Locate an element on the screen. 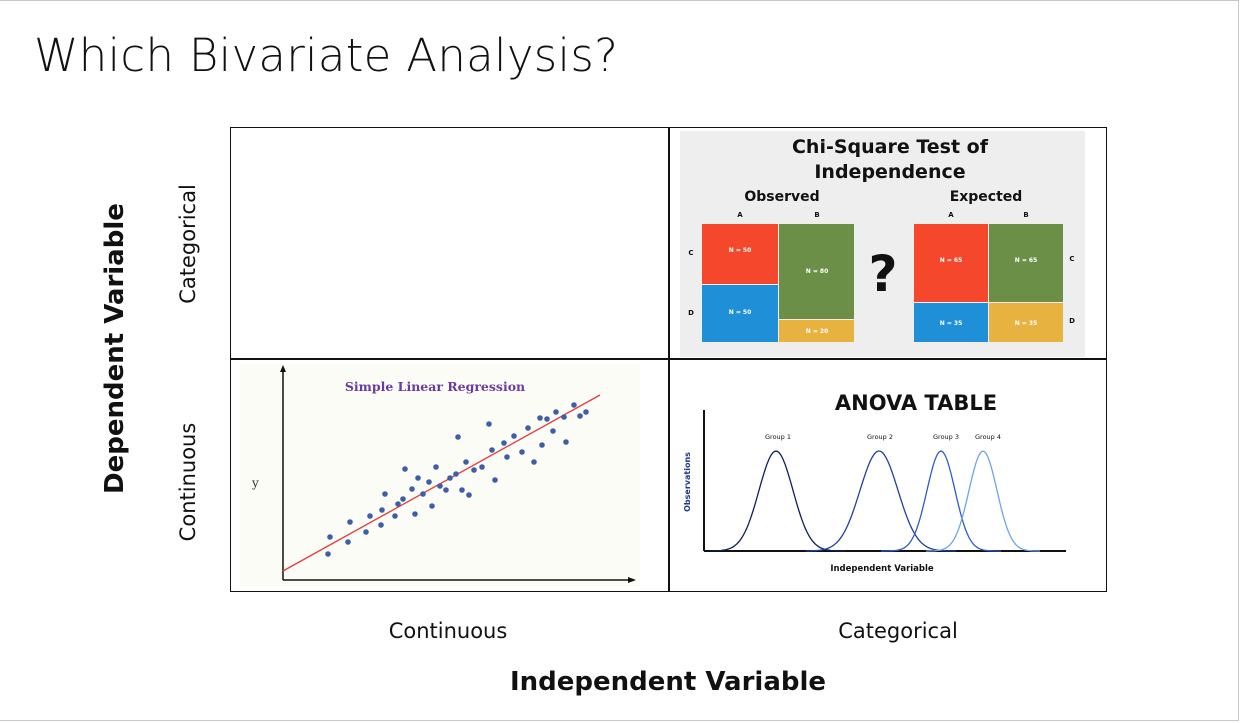 The width and height of the screenshot is (1241, 723). exp-col-label-b: B is located at coordinates (1025, 215).